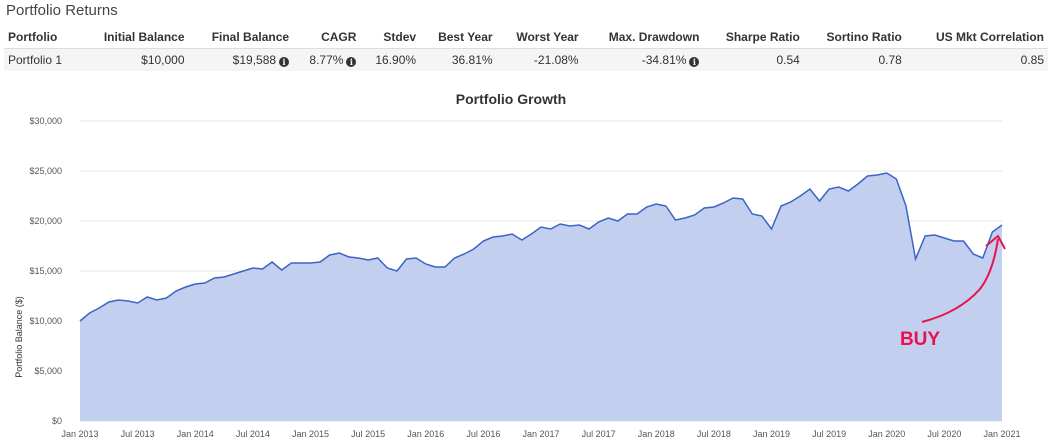 The height and width of the screenshot is (443, 1050). What do you see at coordinates (42, 59) in the screenshot?
I see `cell-portfolio: Portfolio 1` at bounding box center [42, 59].